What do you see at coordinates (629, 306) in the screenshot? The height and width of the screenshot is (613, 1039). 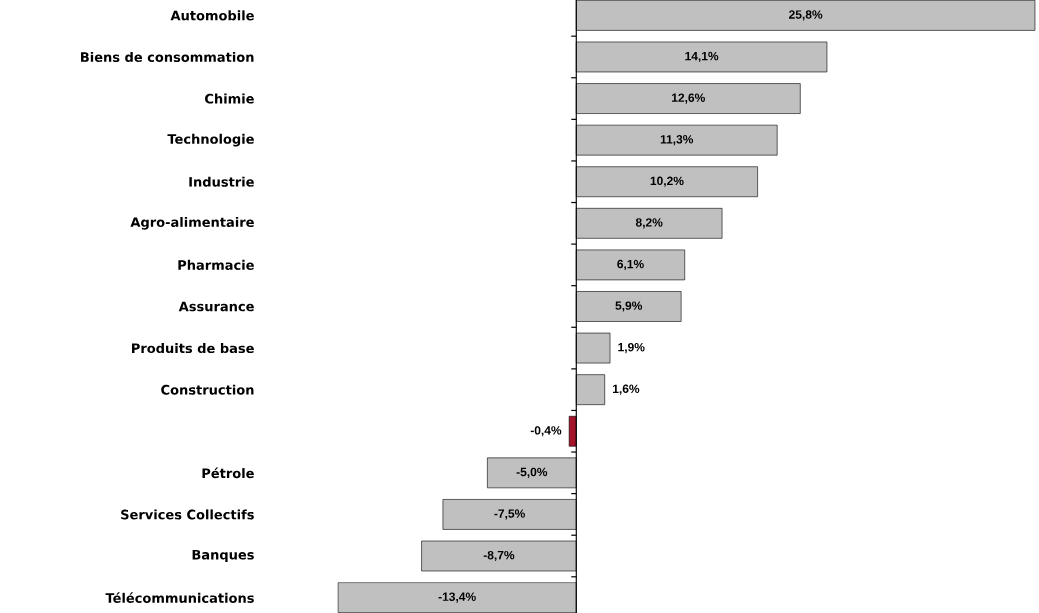 I see `data-label: 5,9%` at bounding box center [629, 306].